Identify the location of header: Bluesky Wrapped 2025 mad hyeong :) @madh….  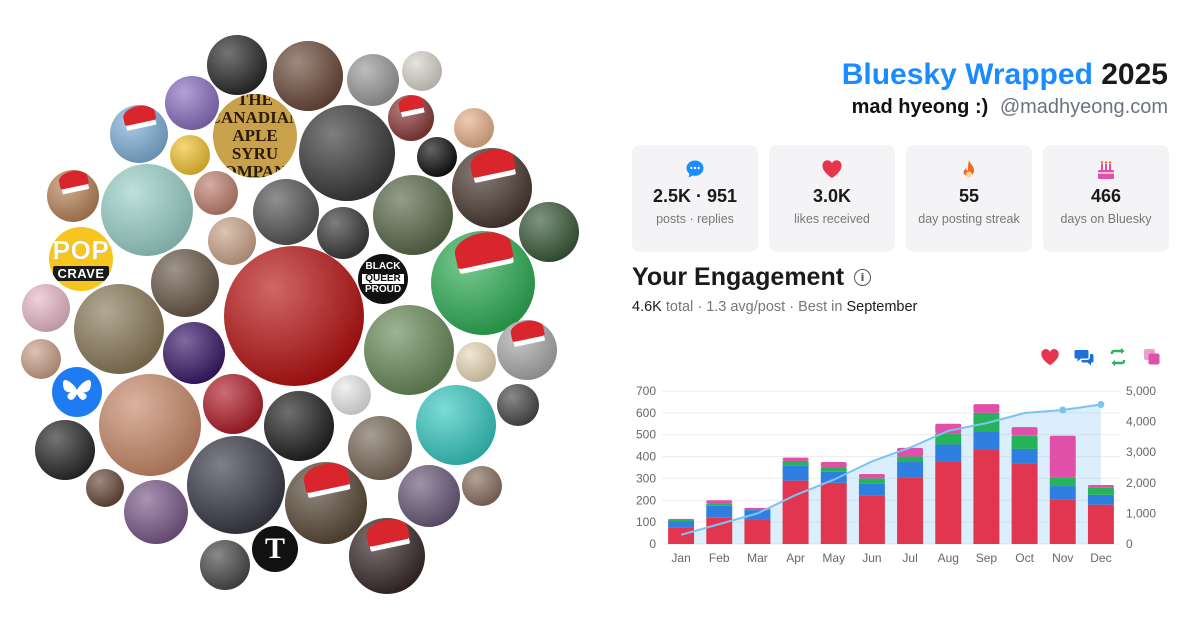
(1005, 88).